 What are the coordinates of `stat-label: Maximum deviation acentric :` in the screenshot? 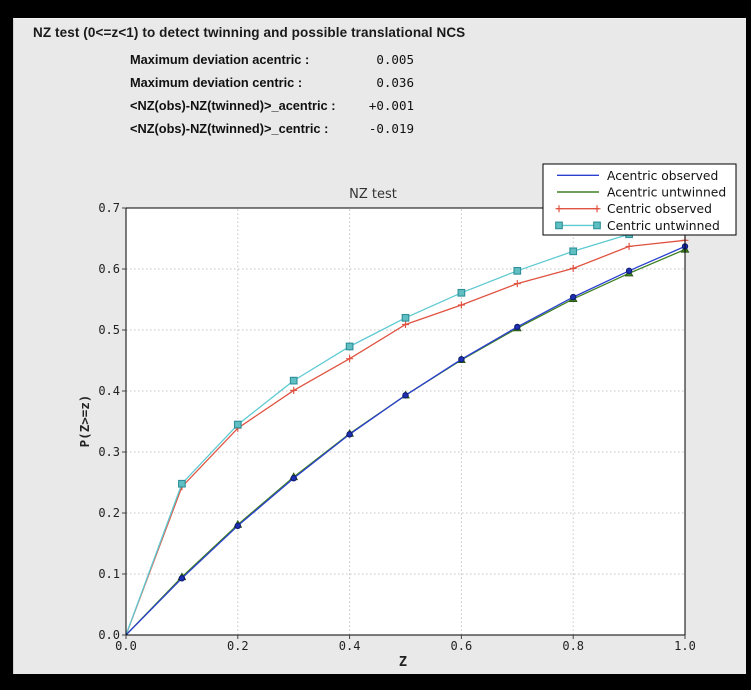 It's located at (220, 59).